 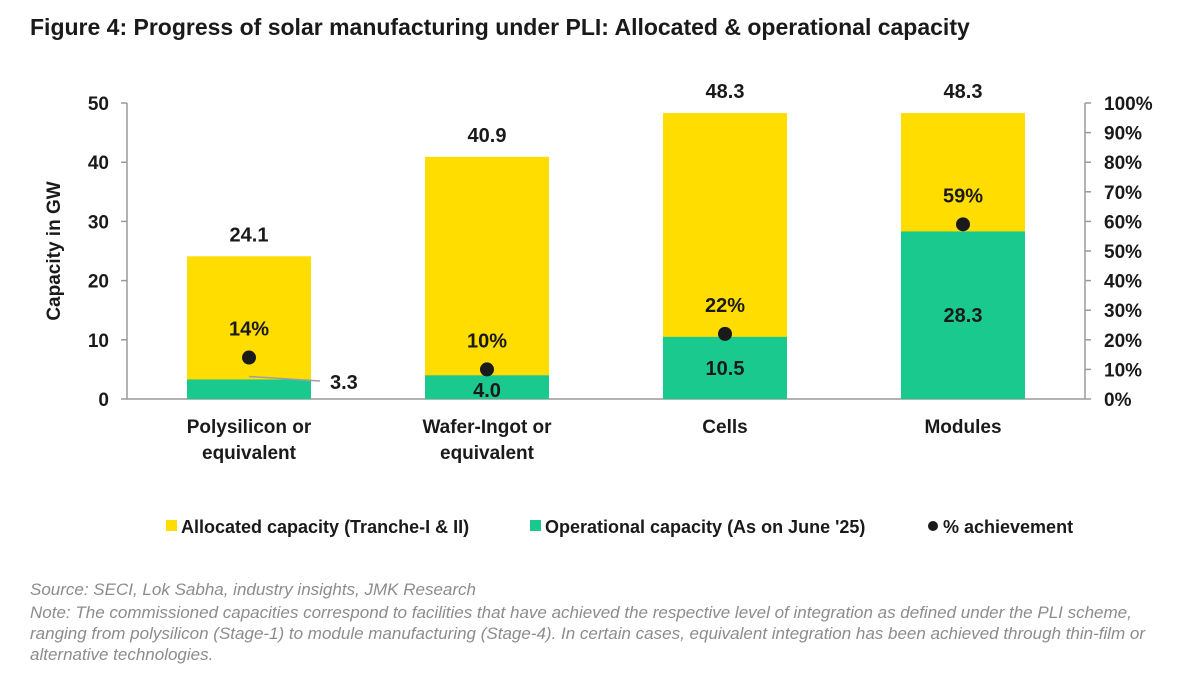 I want to click on y-tick-label: 10, so click(x=98, y=341).